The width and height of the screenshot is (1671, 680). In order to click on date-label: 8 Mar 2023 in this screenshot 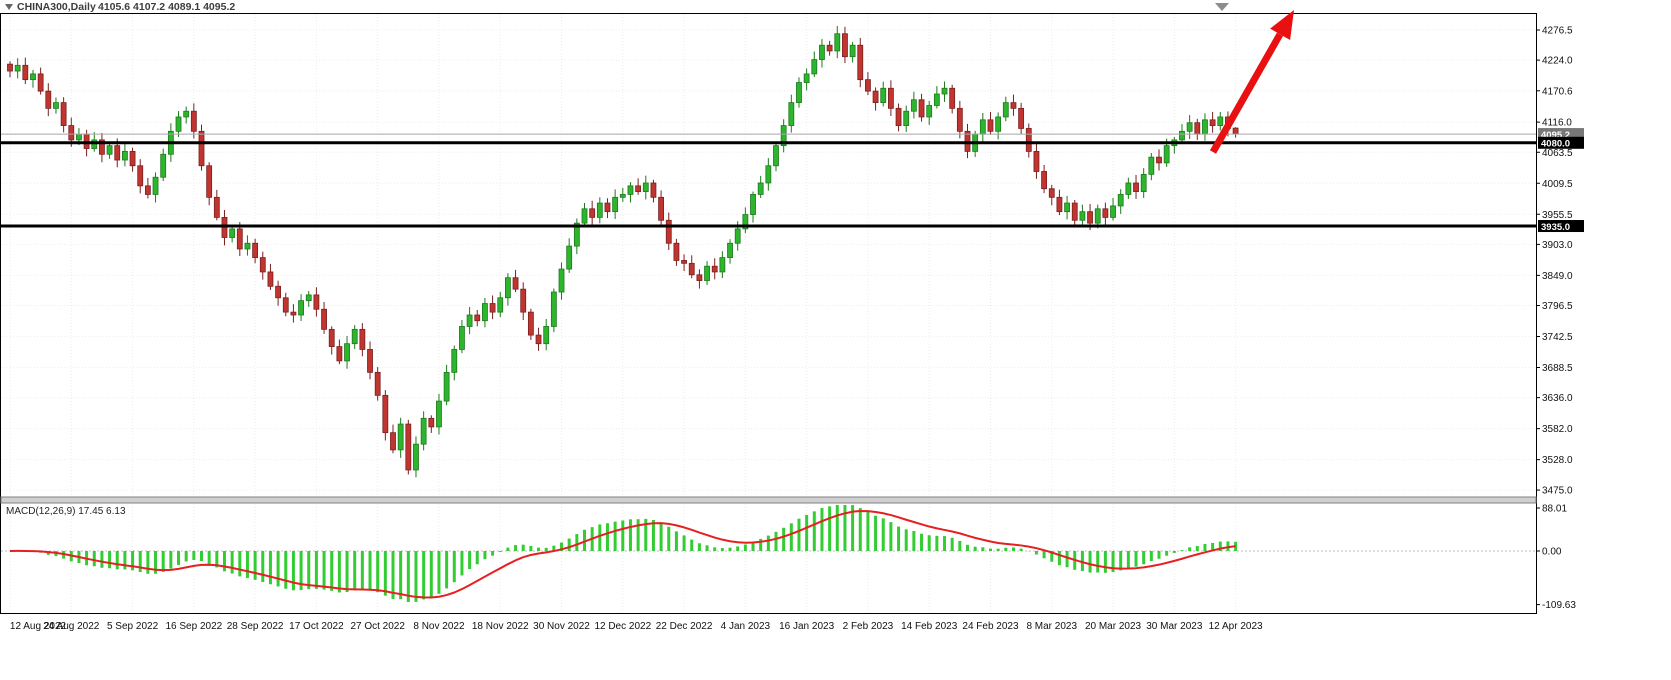, I will do `click(1051, 626)`.